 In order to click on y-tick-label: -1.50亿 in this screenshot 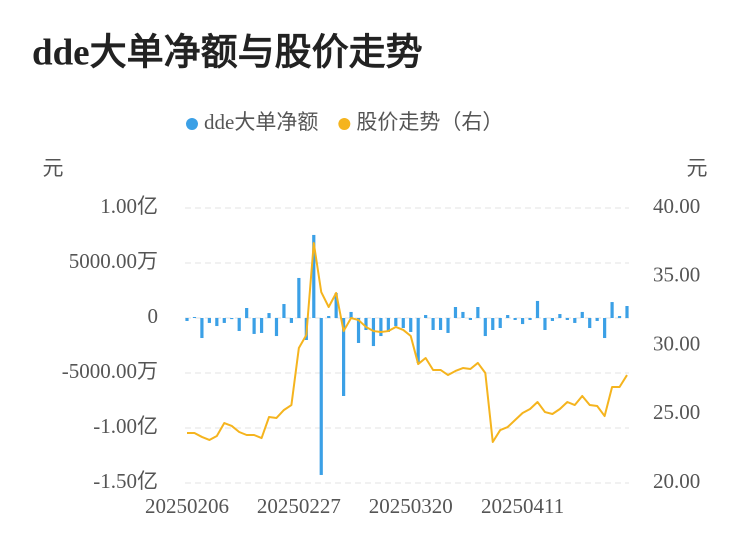, I will do `click(125, 481)`.